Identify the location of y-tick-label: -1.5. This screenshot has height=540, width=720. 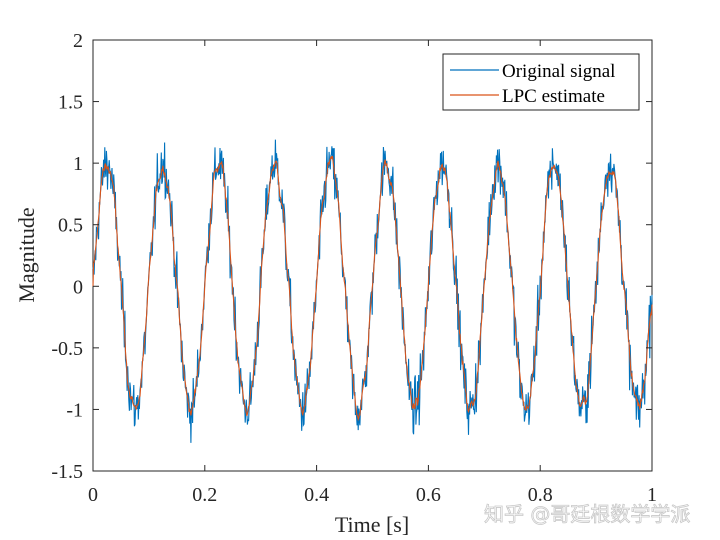
(67, 472).